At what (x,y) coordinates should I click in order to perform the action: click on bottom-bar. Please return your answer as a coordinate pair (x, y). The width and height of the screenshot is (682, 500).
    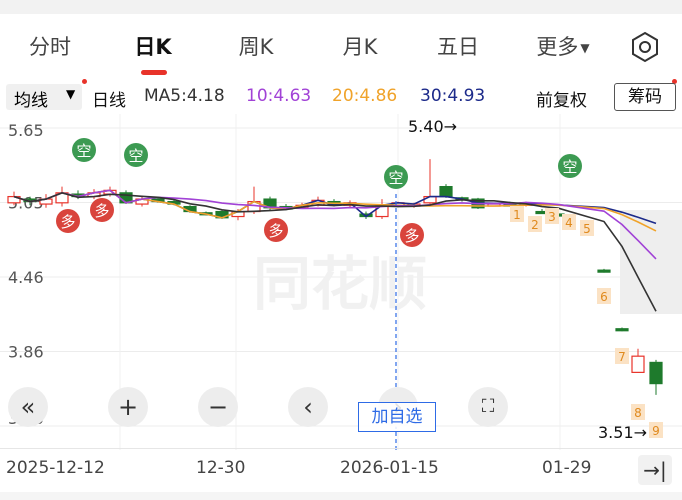
    Looking at the image, I should click on (341, 496).